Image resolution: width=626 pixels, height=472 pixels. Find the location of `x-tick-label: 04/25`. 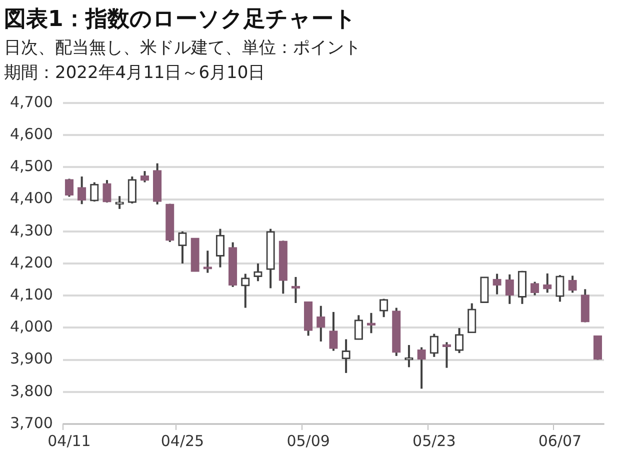

x-tick-label: 04/25 is located at coordinates (182, 441).